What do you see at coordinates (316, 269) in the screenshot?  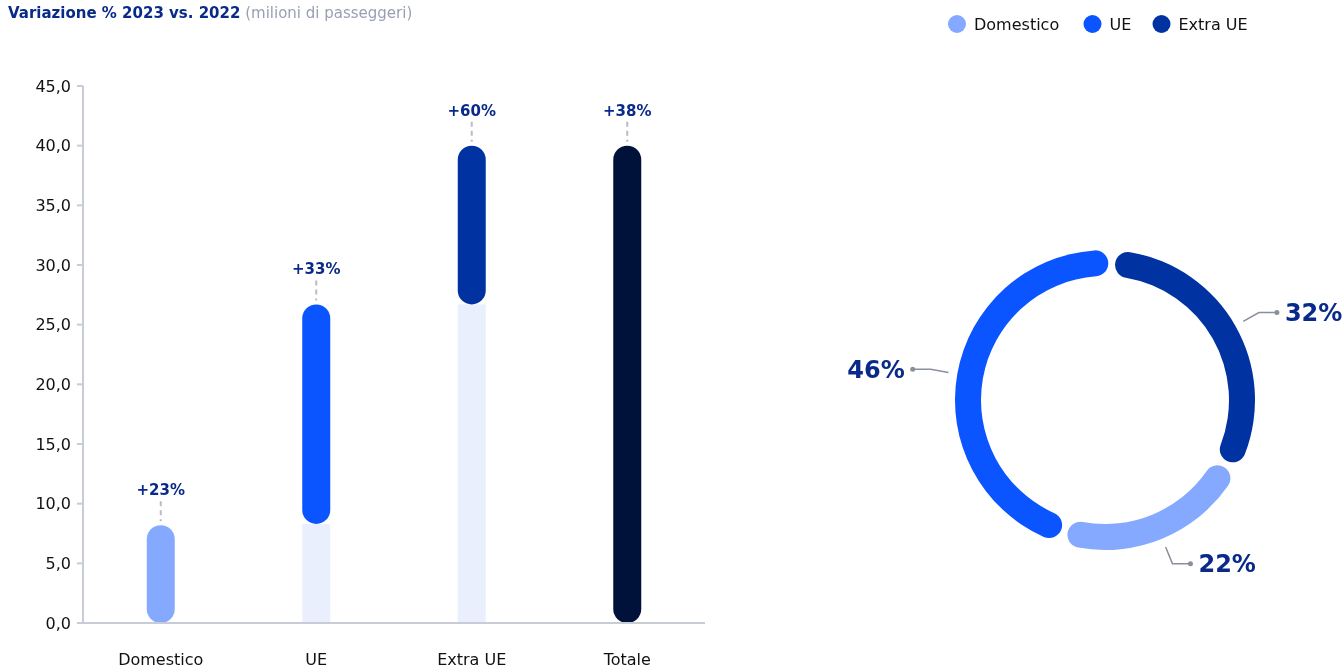 I see `annotation: +33%` at bounding box center [316, 269].